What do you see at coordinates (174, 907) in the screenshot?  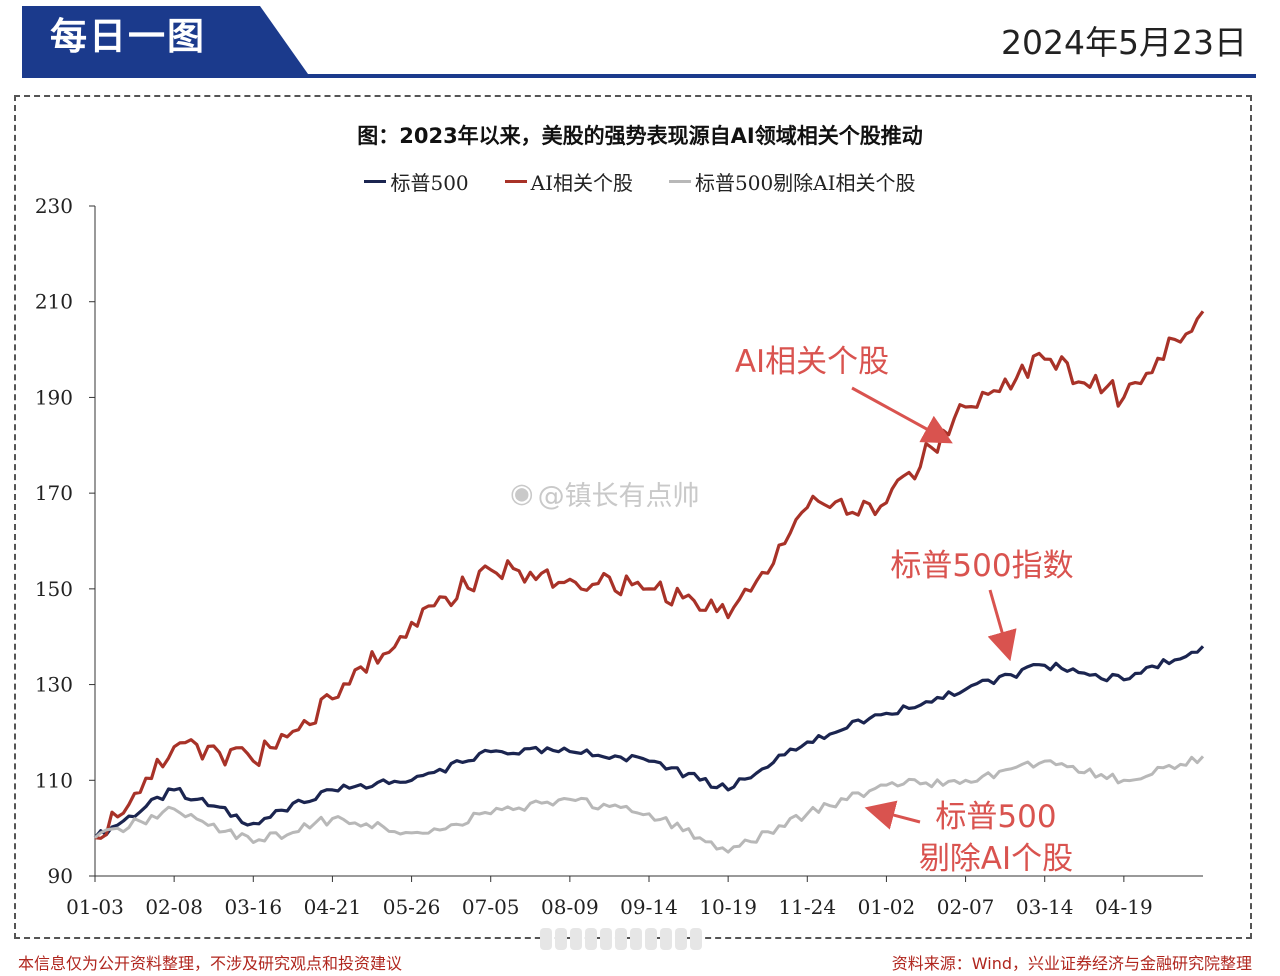 I see `x-tick-label: 02-08` at bounding box center [174, 907].